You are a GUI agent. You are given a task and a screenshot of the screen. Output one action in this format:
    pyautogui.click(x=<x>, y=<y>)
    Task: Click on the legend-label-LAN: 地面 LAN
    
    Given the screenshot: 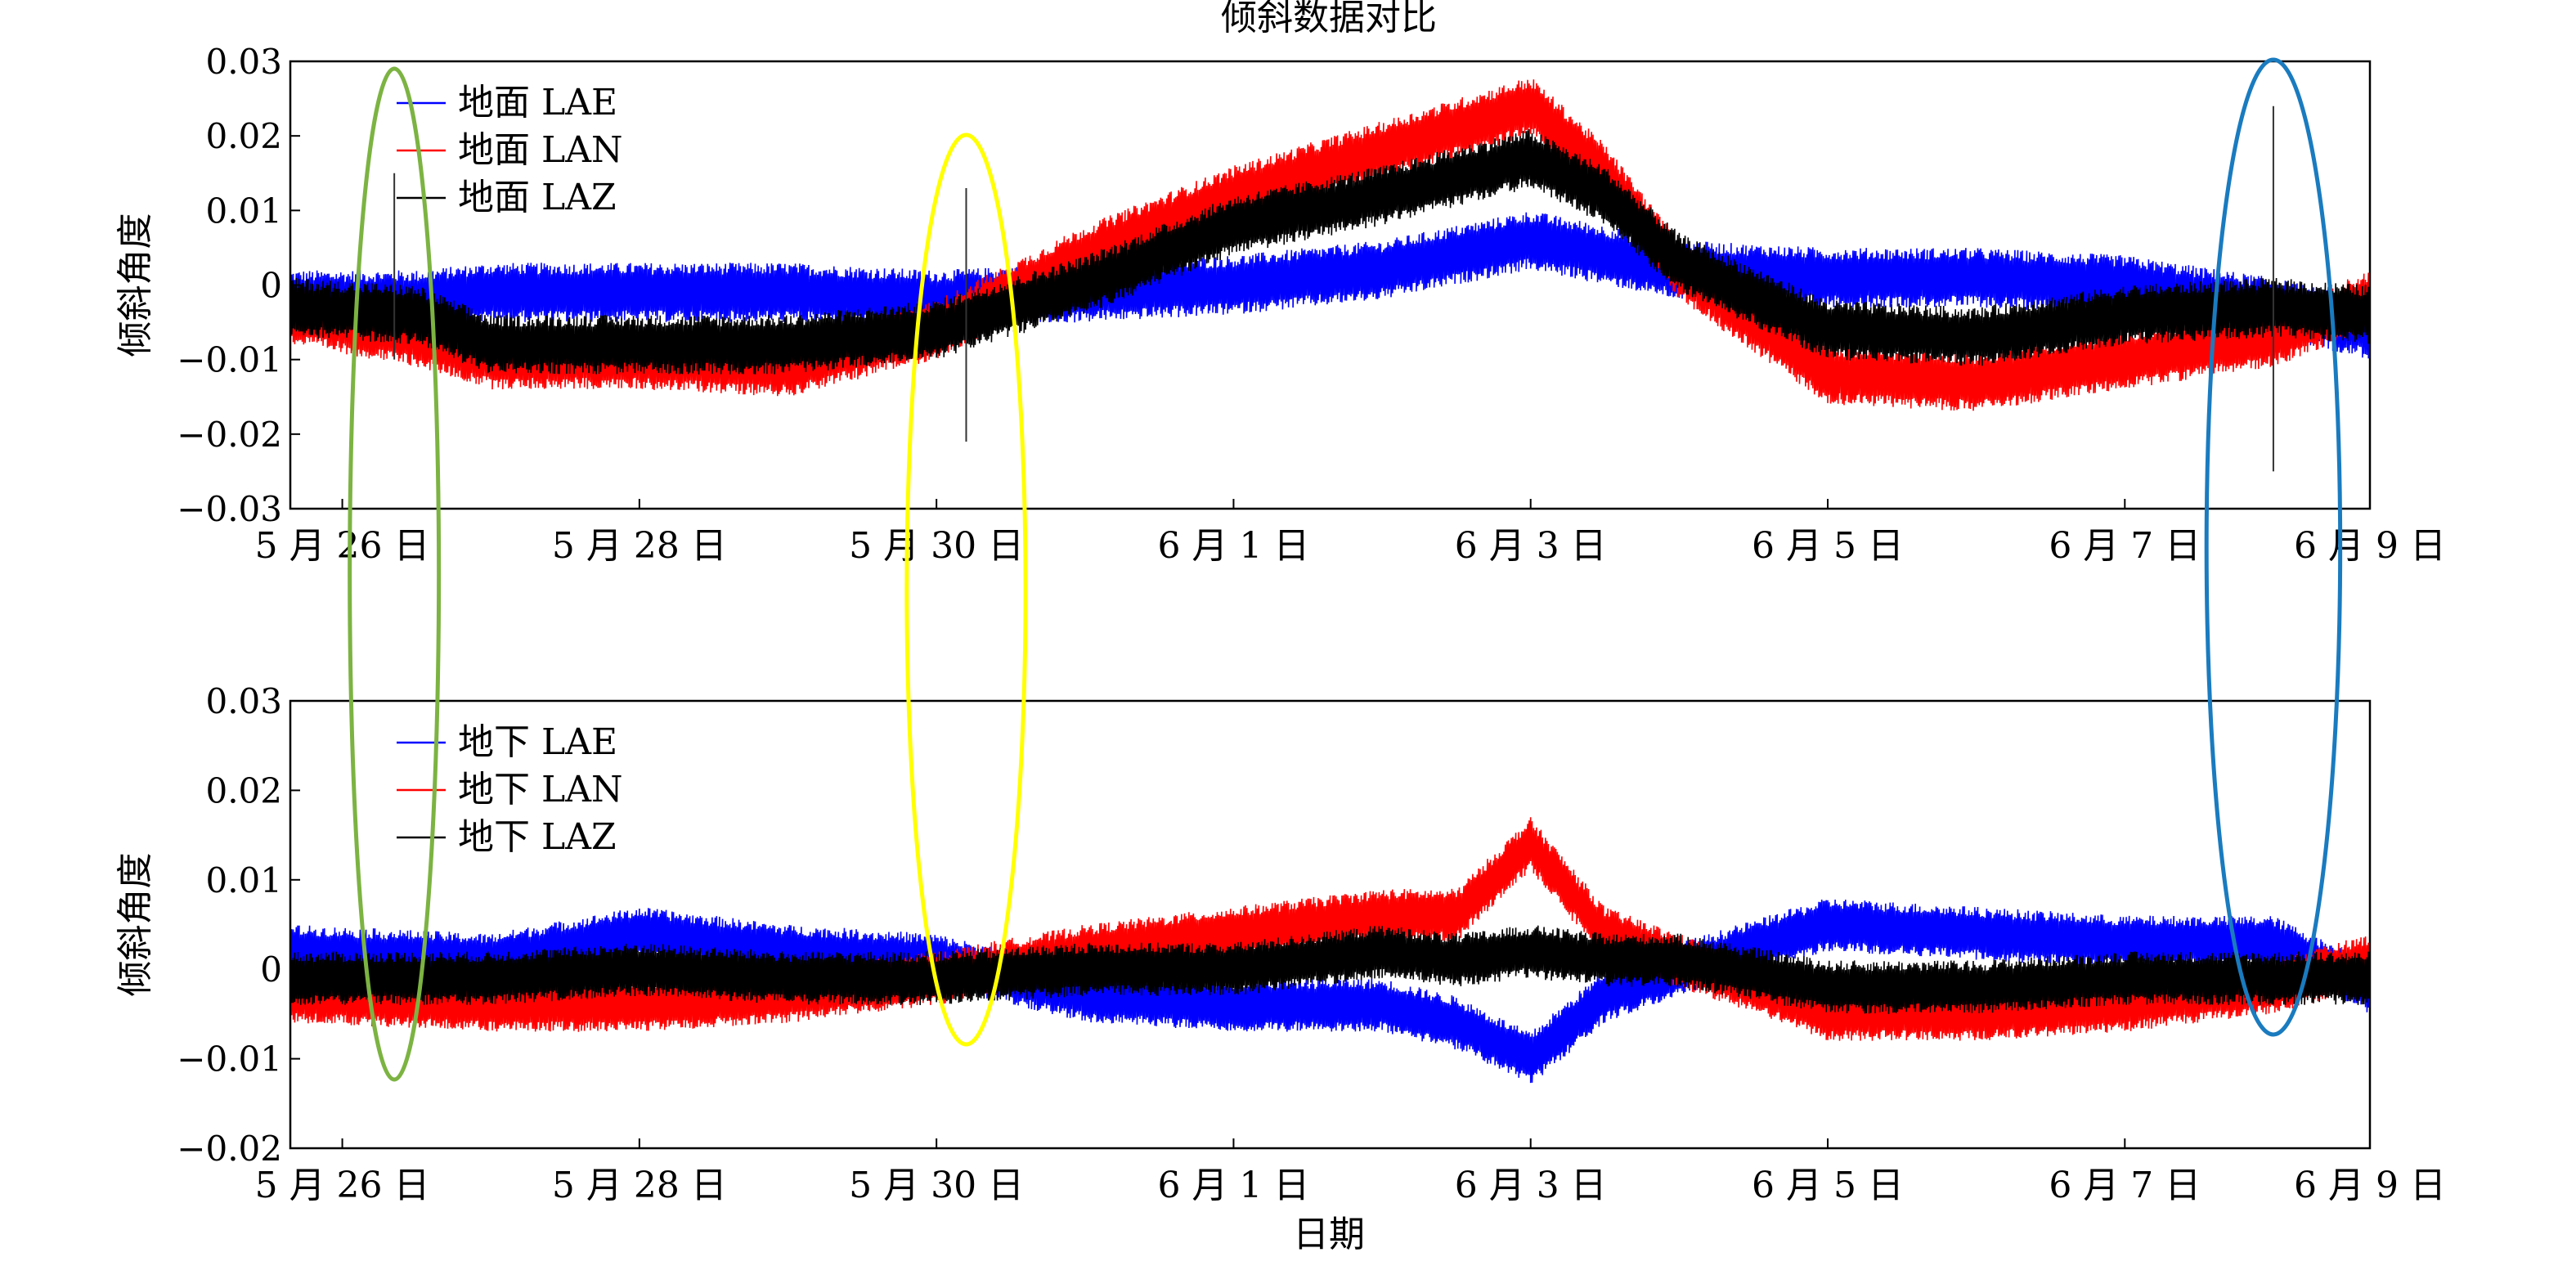 What is the action you would take?
    pyautogui.click(x=540, y=150)
    